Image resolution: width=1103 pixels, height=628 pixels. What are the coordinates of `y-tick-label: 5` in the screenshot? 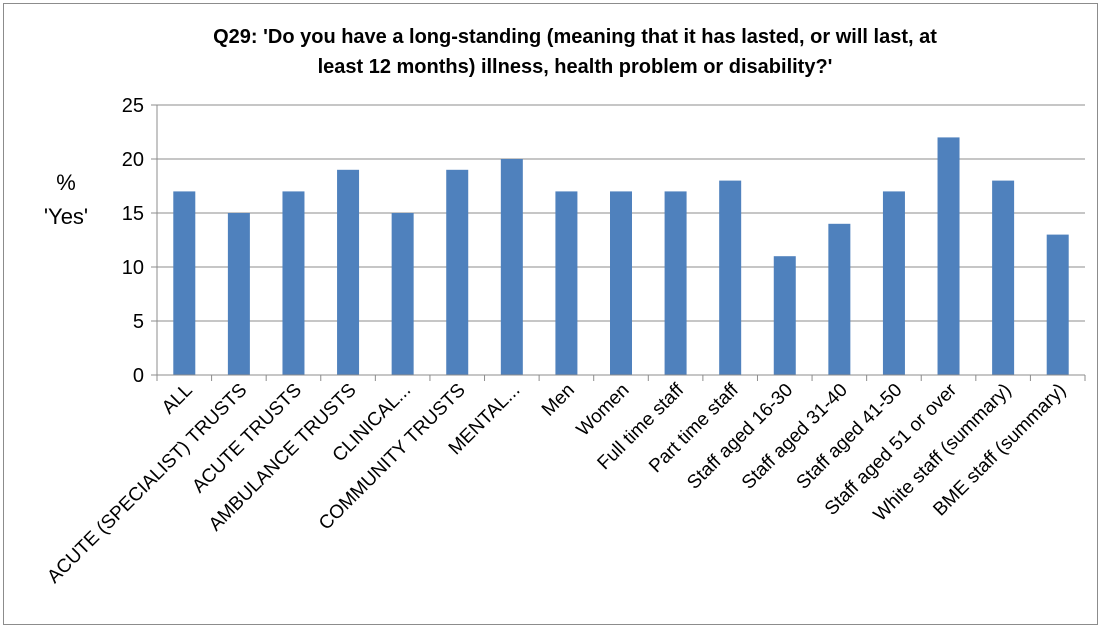 It's located at (138, 322).